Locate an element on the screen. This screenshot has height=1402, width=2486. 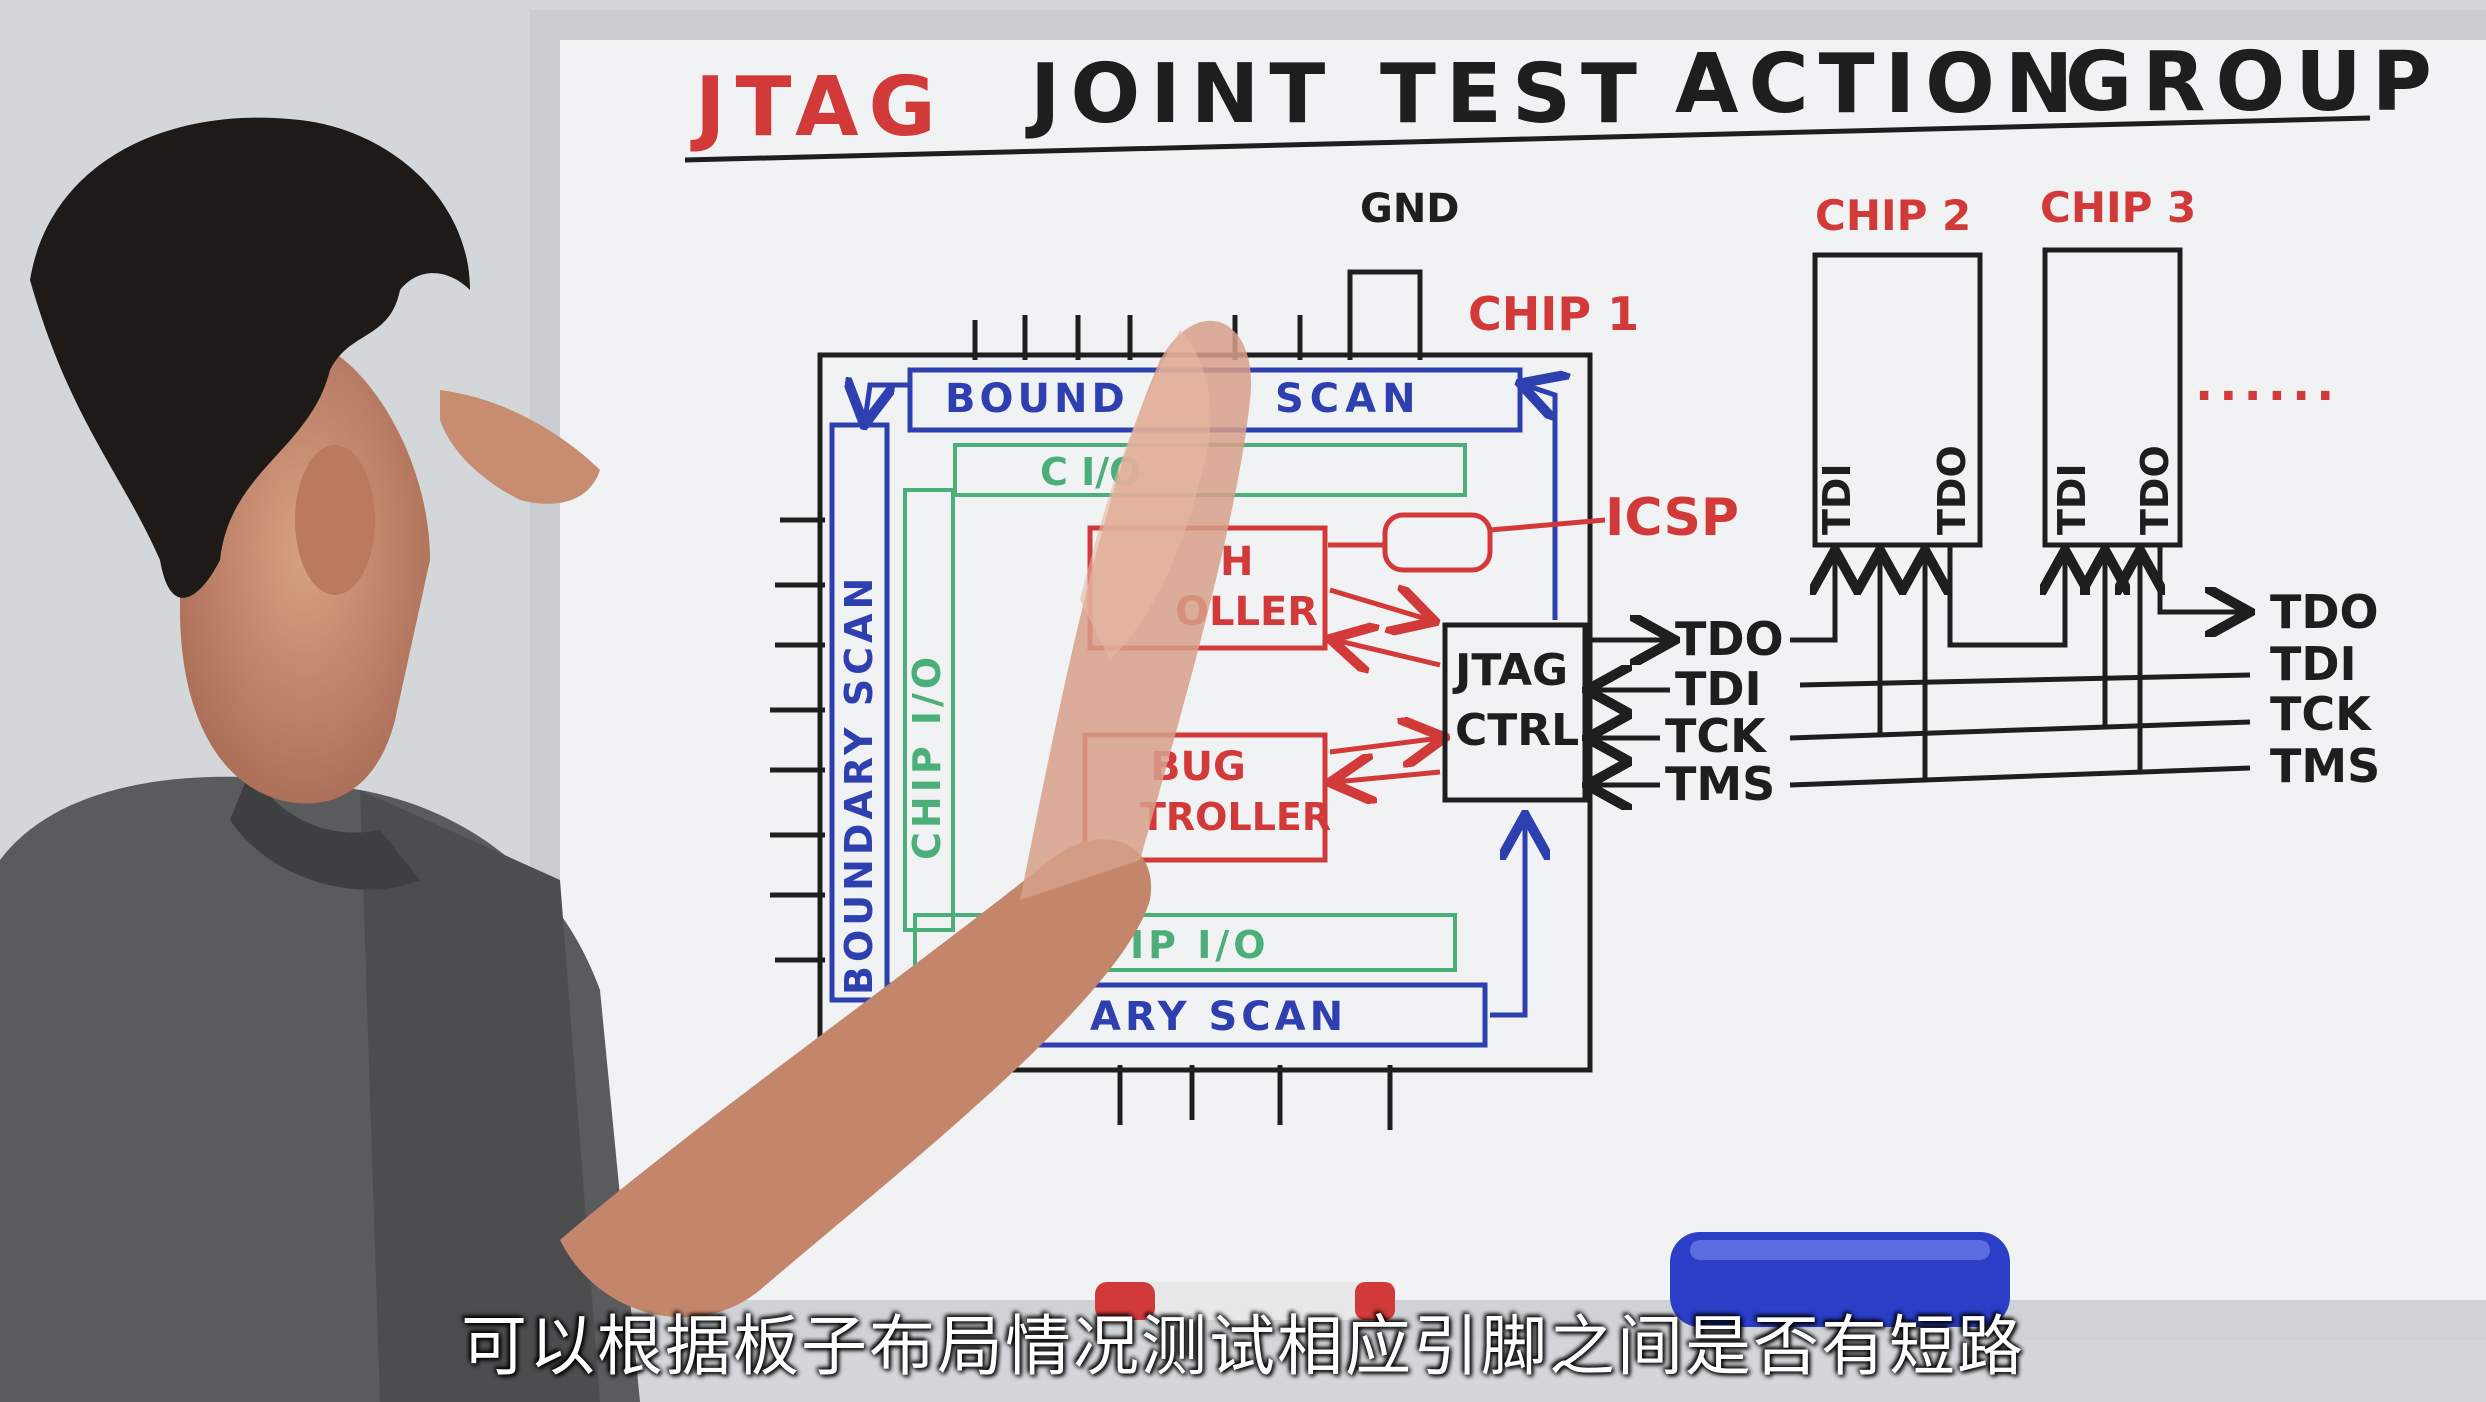
flash-controller-line1: H is located at coordinates (1236, 562).